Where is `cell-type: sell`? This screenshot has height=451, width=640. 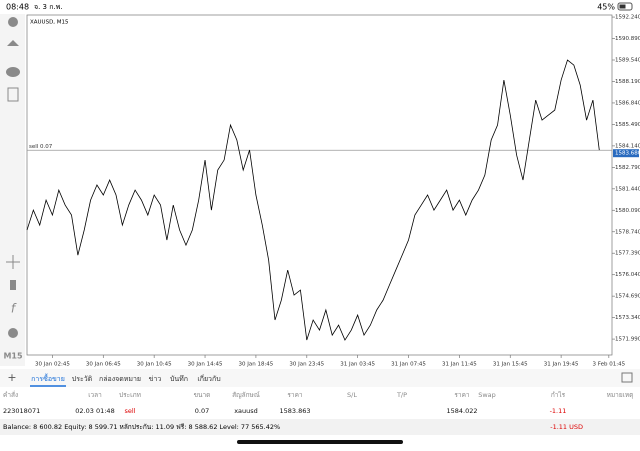
cell-type: sell is located at coordinates (130, 411).